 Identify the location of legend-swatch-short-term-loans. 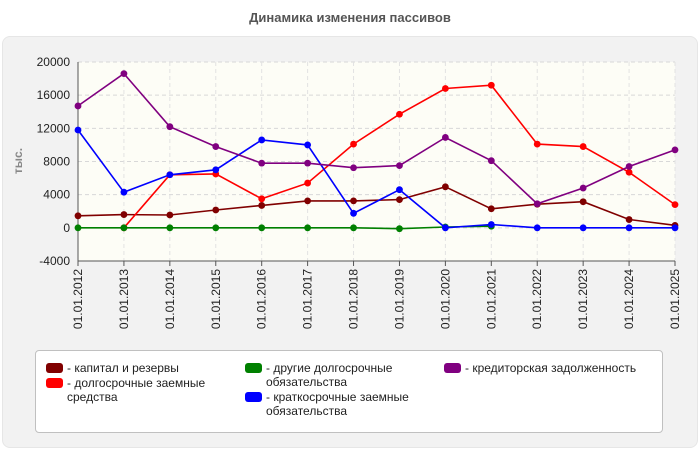
(253, 397).